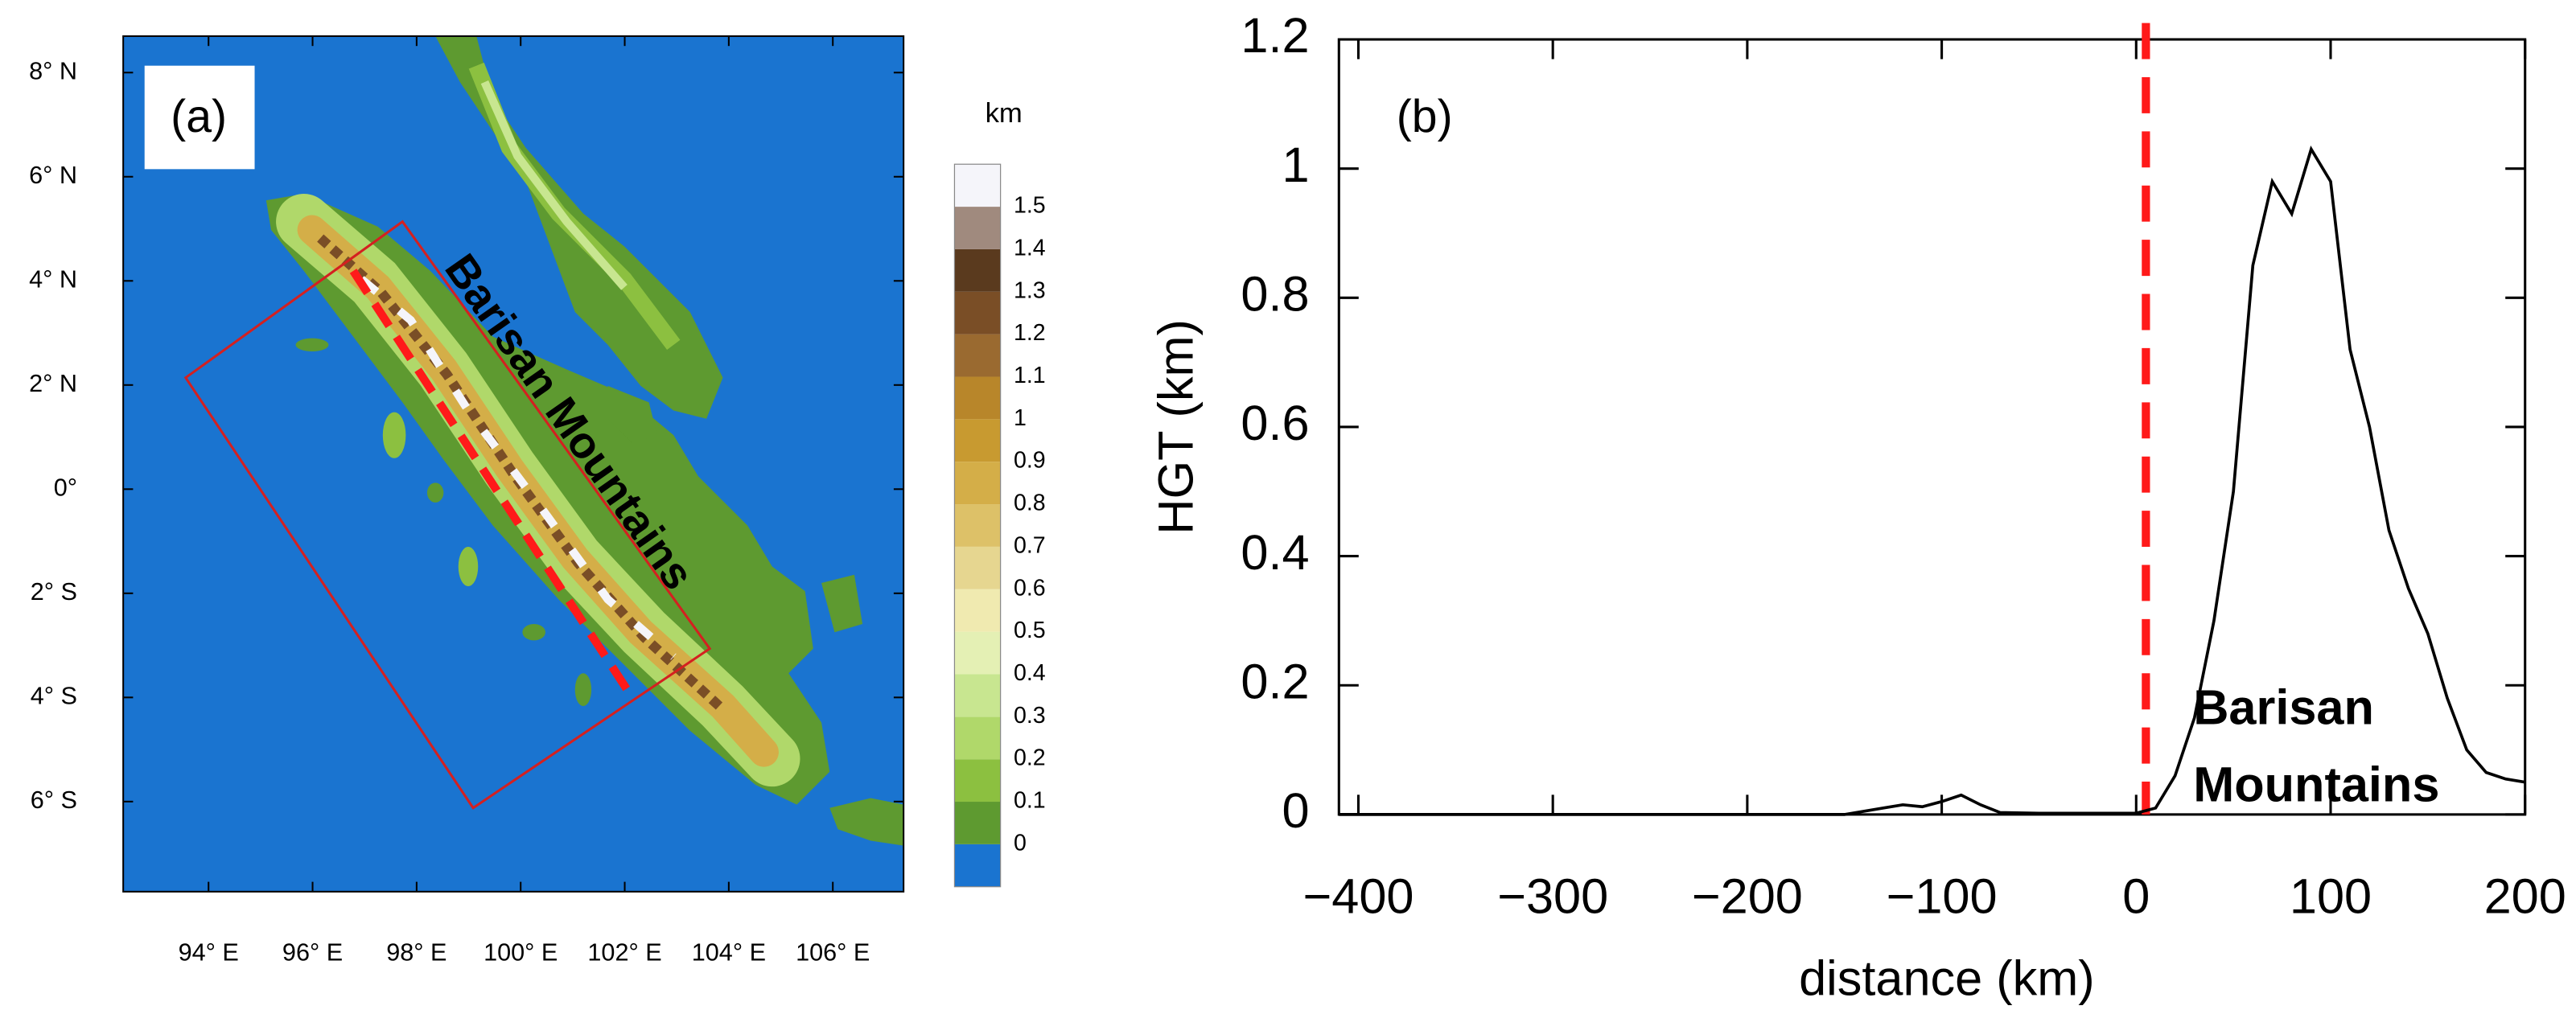 This screenshot has height=1014, width=2576. Describe the element at coordinates (2283, 706) in the screenshot. I see `annotation: Barisan` at that location.